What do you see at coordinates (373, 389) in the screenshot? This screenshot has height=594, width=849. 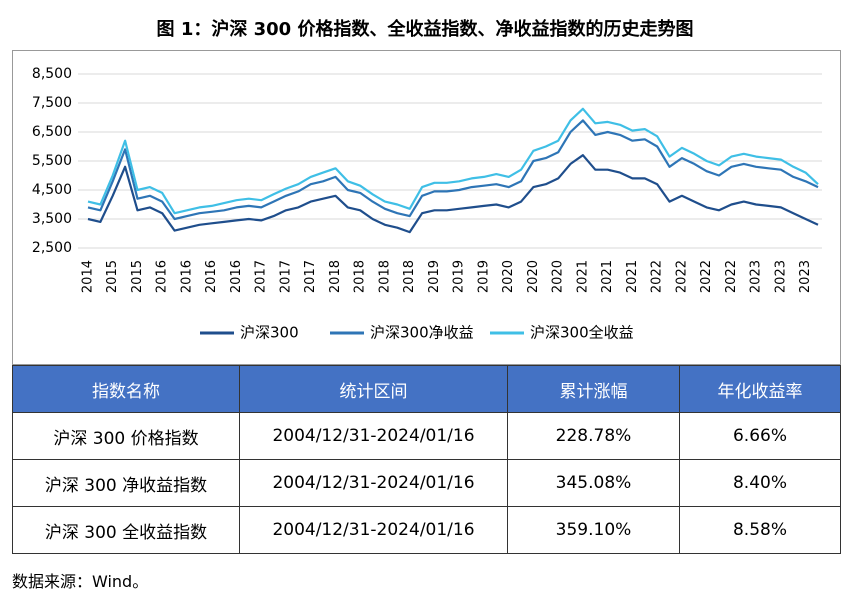 I see `header-cell: 统计区间` at bounding box center [373, 389].